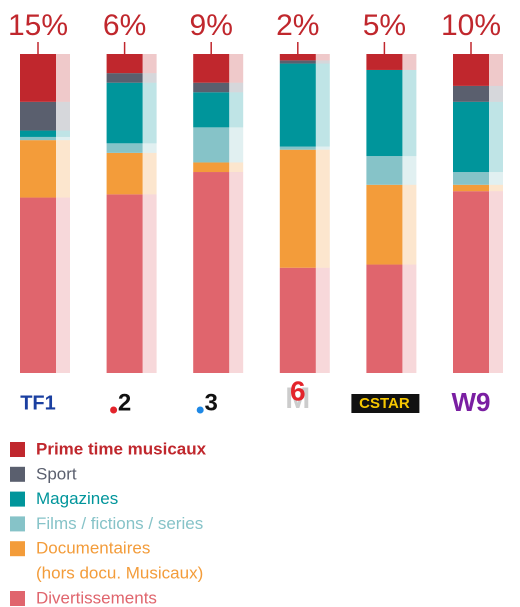  I want to click on value-label: 6%, so click(124, 25).